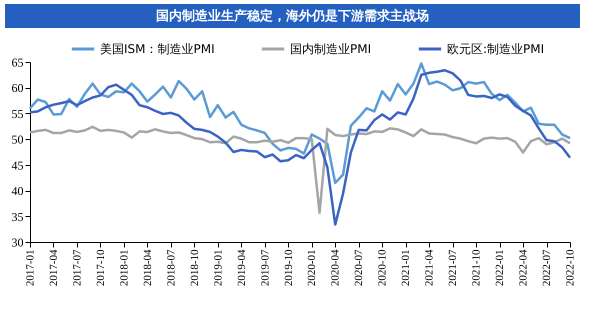 This screenshot has height=330, width=600. I want to click on legend-label: 欧元区:制造业PMI, so click(495, 49).